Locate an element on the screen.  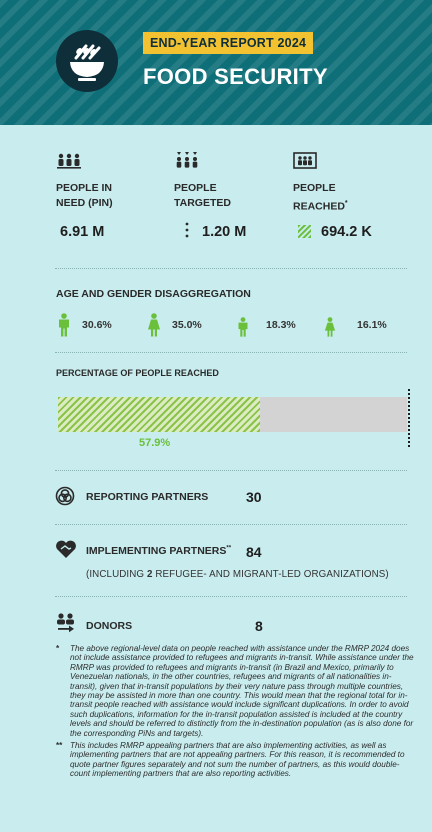
stat-label: PEOPLE REACHED* is located at coordinates (320, 197).